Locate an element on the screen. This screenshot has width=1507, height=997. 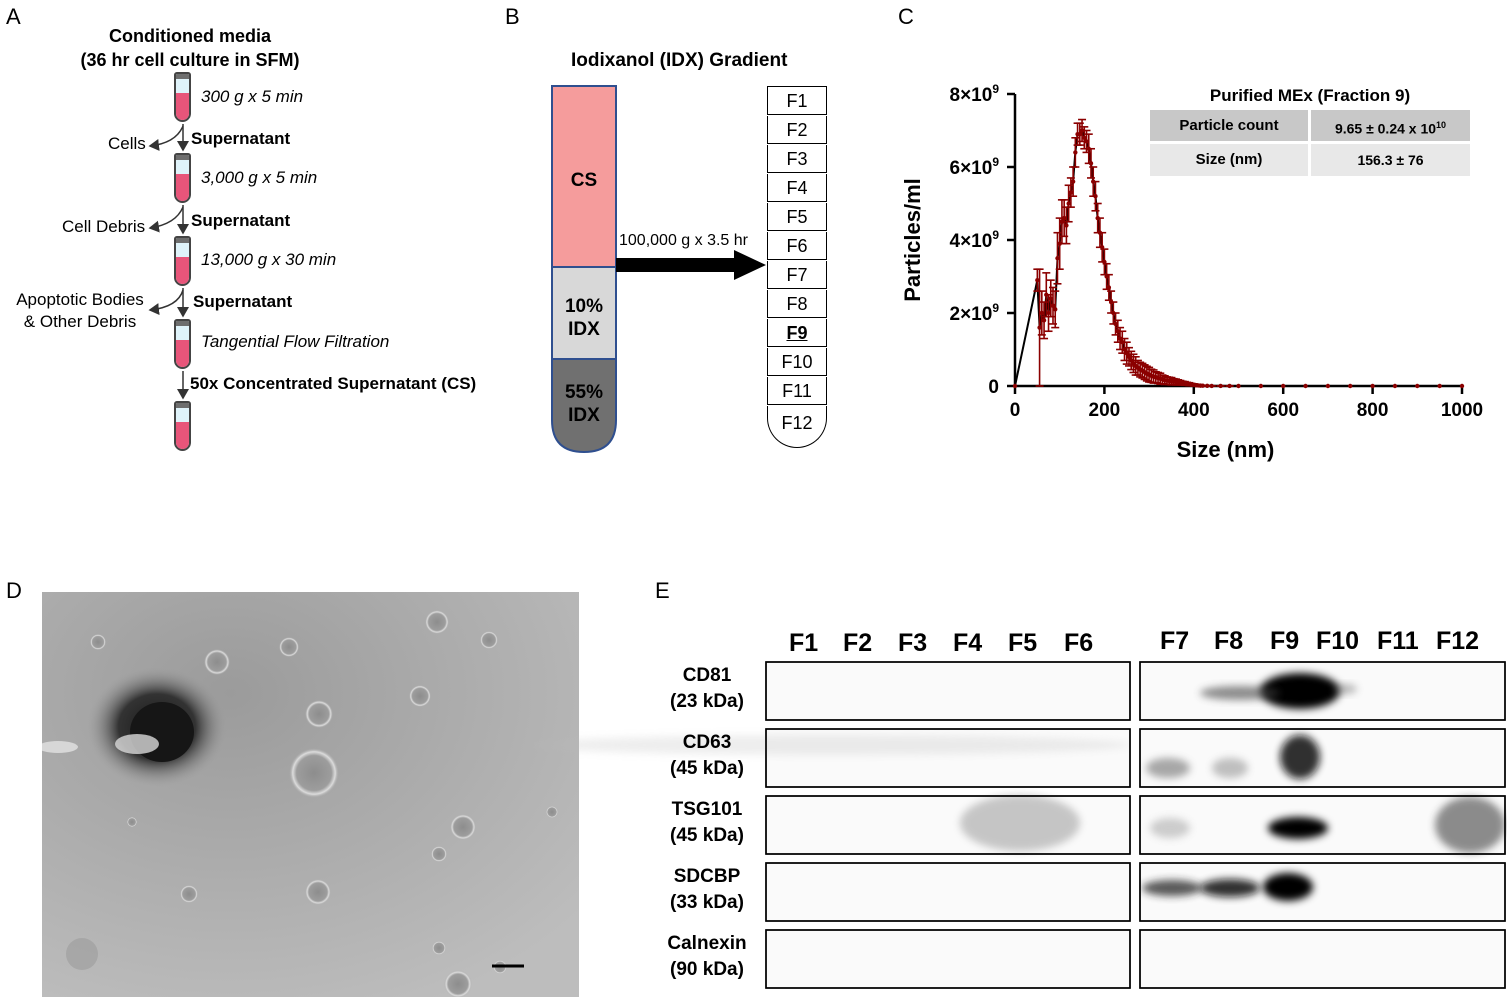
panel-a-title-line2: (36 hr cell culture in SFM) is located at coordinates (190, 60).